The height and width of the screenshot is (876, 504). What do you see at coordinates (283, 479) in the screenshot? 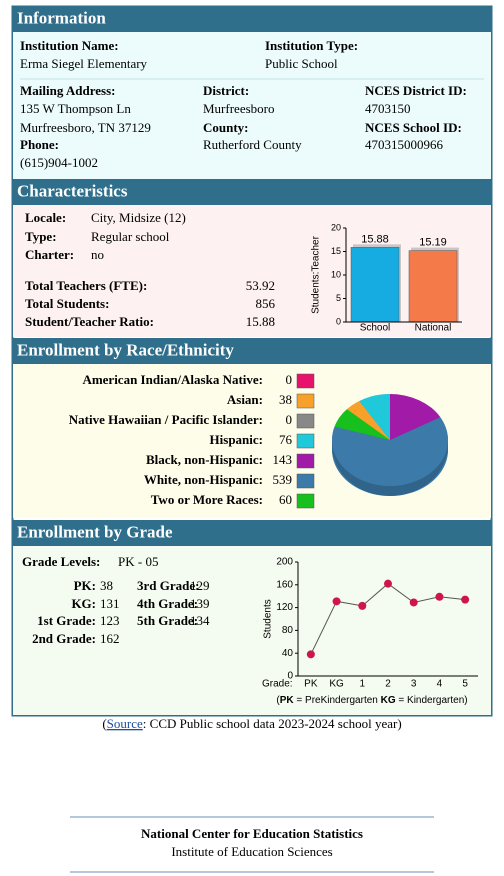
I see `legend-value: 539` at bounding box center [283, 479].